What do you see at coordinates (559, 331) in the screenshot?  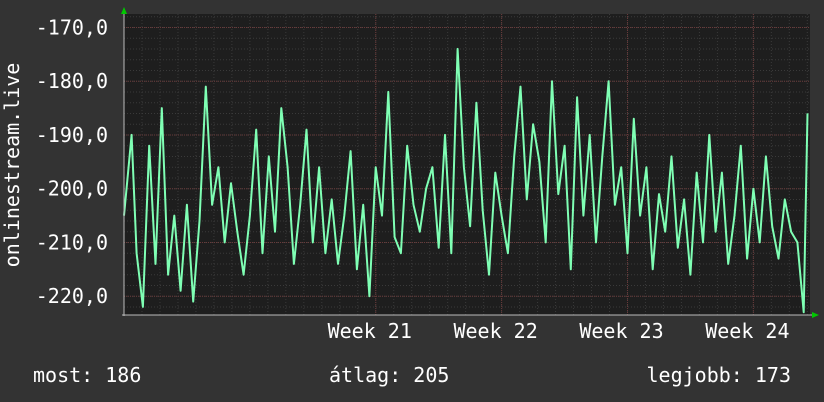 I see `x-tick-labels: Week 21 Week 22 Week 23 Week 24` at bounding box center [559, 331].